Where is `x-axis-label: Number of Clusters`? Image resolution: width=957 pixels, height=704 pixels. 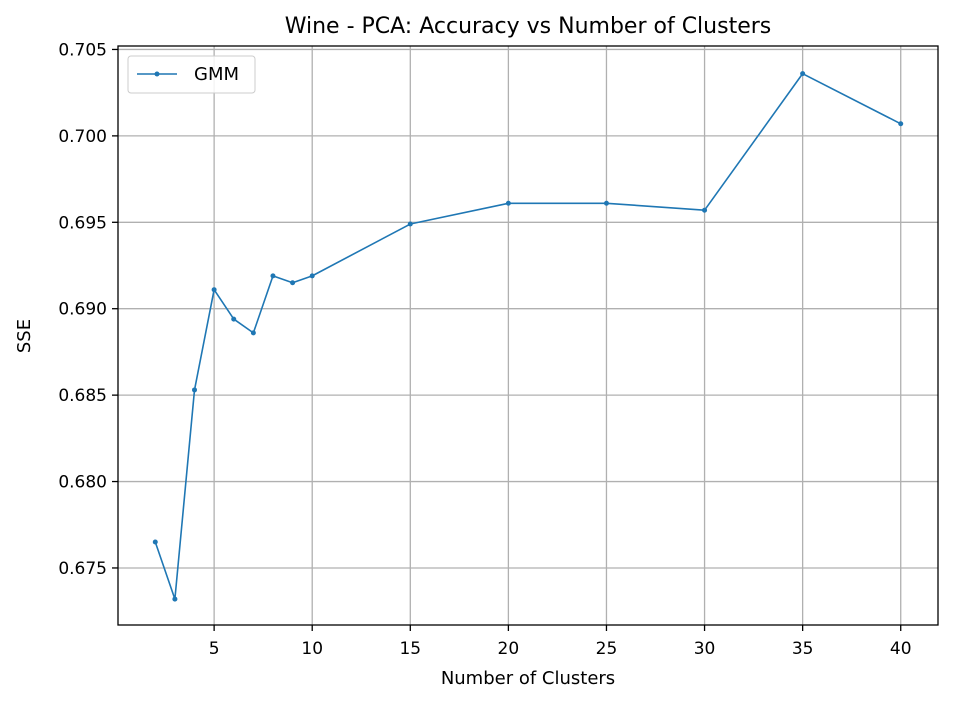
x-axis-label: Number of Clusters is located at coordinates (528, 678).